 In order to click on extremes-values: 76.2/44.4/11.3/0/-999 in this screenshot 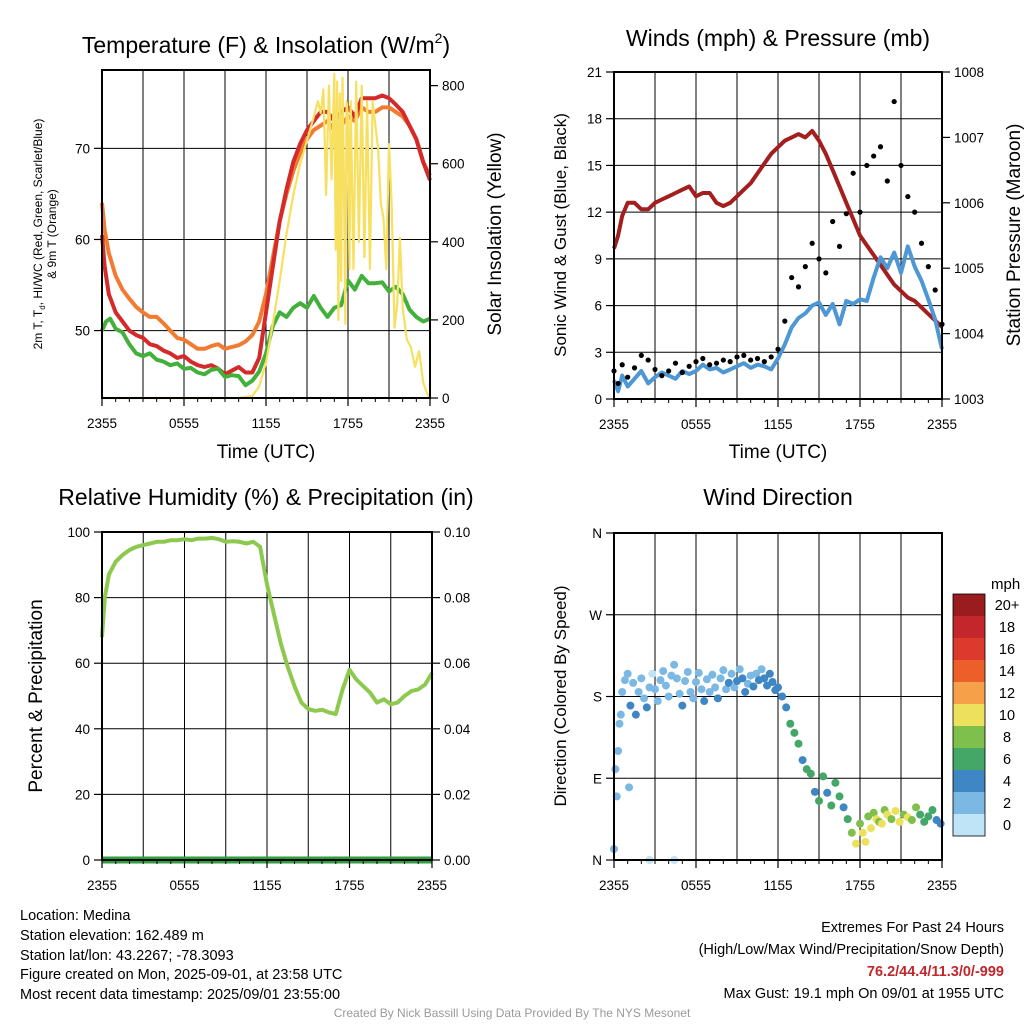, I will do `click(935, 972)`.